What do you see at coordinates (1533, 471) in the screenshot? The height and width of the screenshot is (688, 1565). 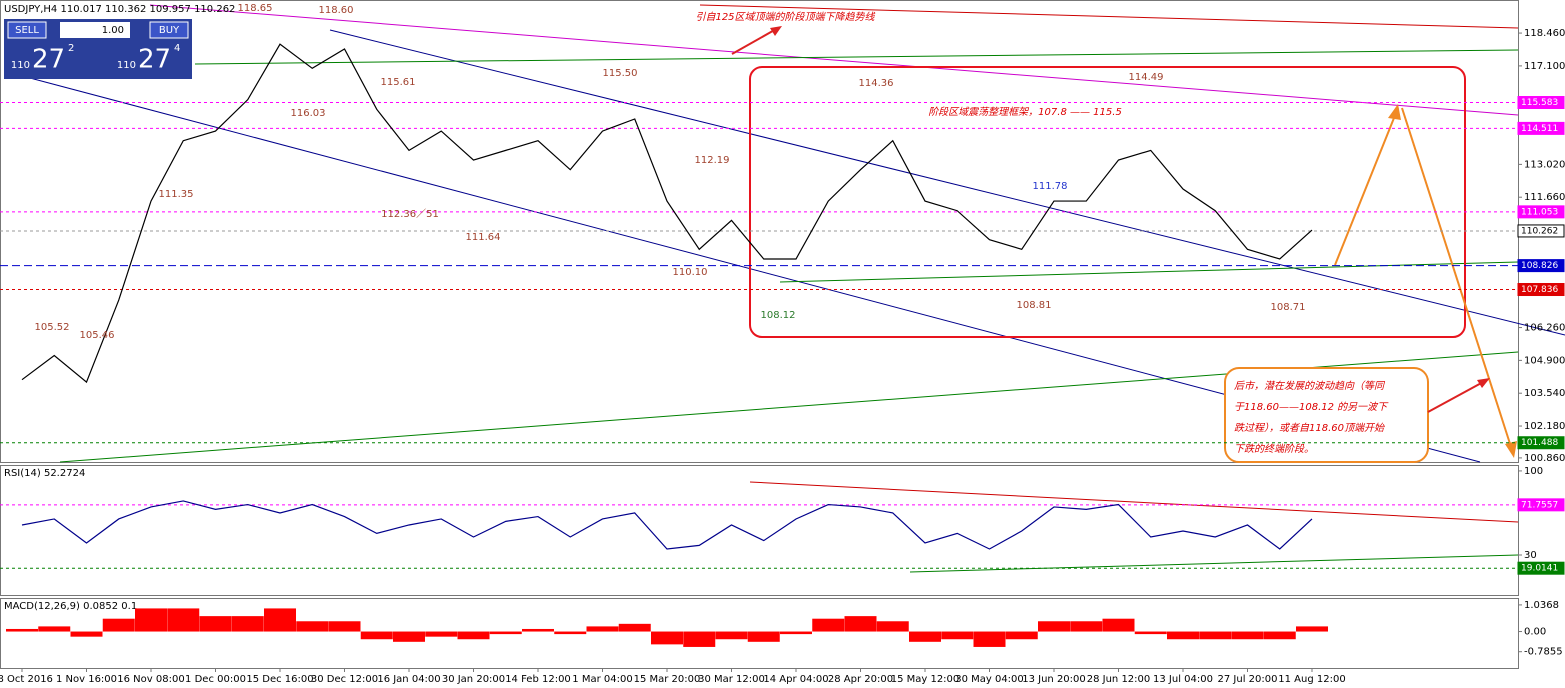 I see `y-tick-label: 100` at bounding box center [1533, 471].